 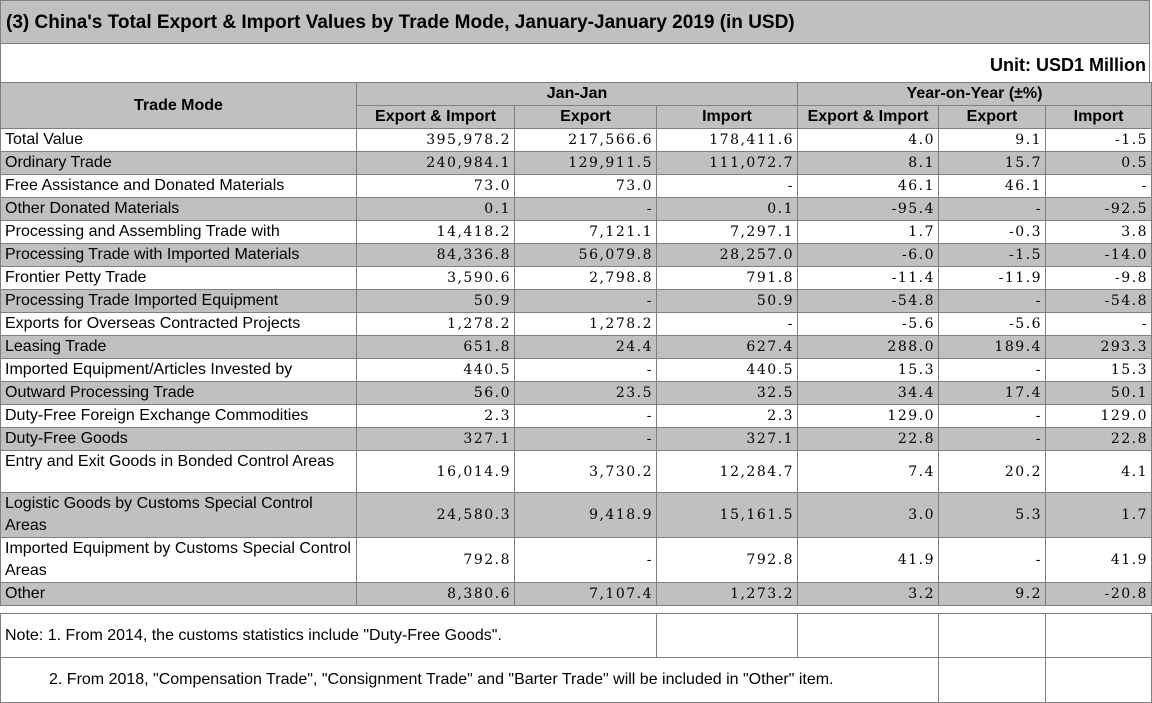 What do you see at coordinates (435, 255) in the screenshot?
I see `value-cell-ei: 84,336.8` at bounding box center [435, 255].